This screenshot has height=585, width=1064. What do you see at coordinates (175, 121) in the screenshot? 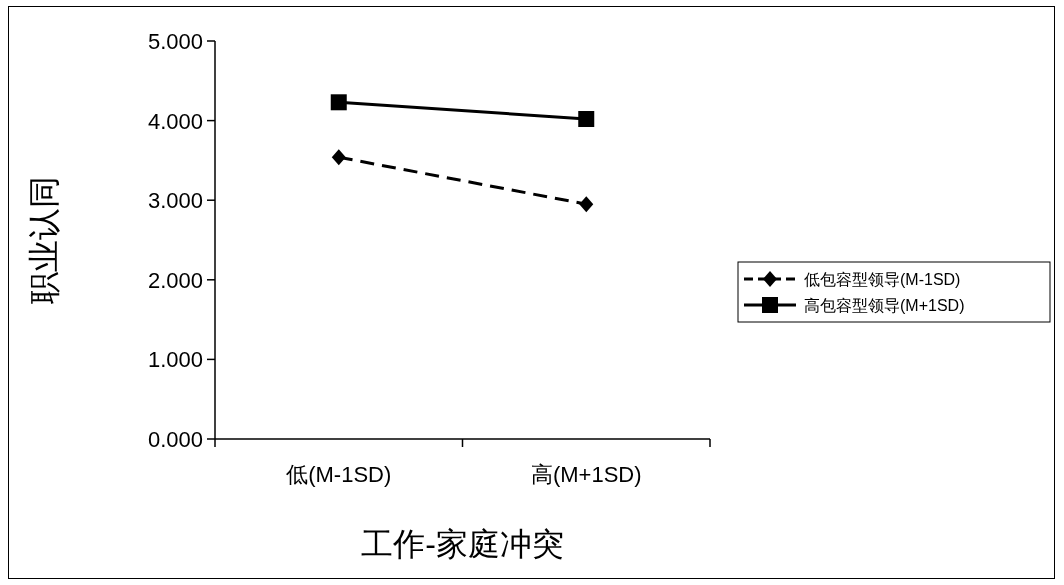
I see `y-tick-label: 4.000` at bounding box center [175, 121].